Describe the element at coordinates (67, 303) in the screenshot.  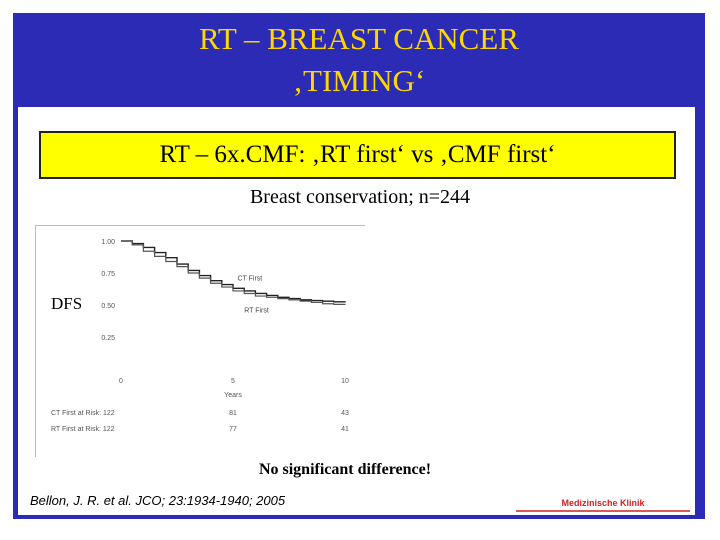
I see `dfs-axis-label: DFS` at that location.